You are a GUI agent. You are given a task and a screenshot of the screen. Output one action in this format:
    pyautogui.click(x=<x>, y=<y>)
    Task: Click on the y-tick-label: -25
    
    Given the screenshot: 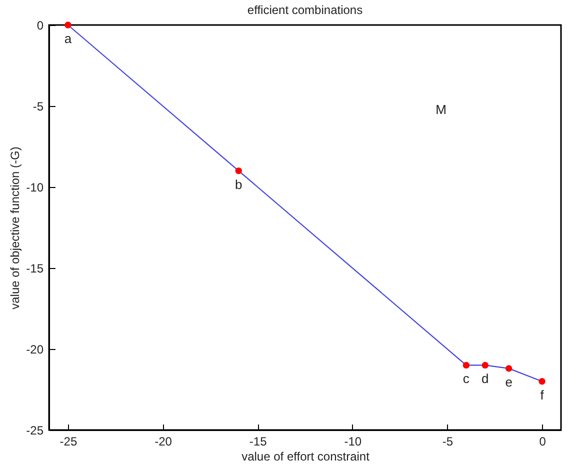 What is the action you would take?
    pyautogui.click(x=35, y=431)
    